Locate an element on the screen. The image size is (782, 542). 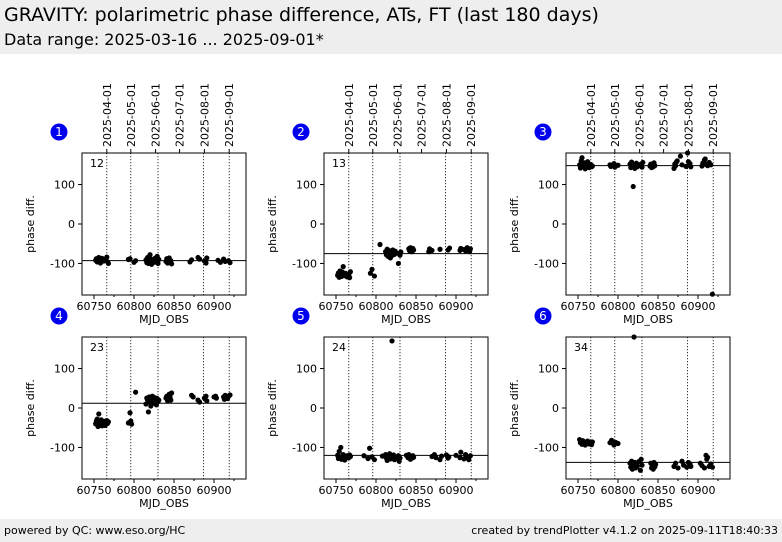
panel-badge-number: 5 is located at coordinates (301, 316).